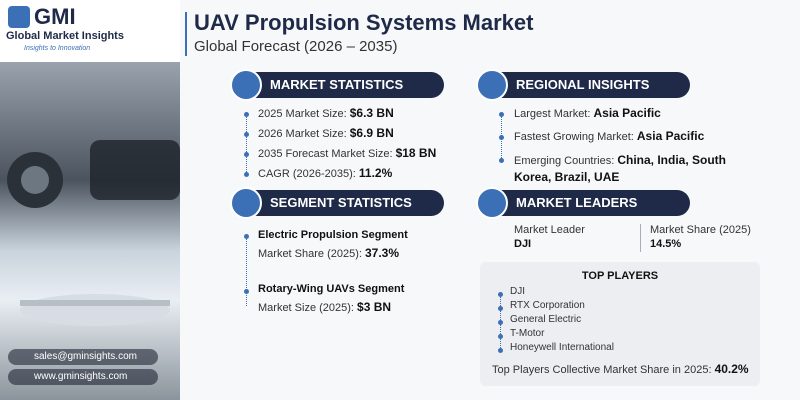 Image resolution: width=800 pixels, height=400 pixels. I want to click on section-title: SEGMENT STATISTICS, so click(341, 202).